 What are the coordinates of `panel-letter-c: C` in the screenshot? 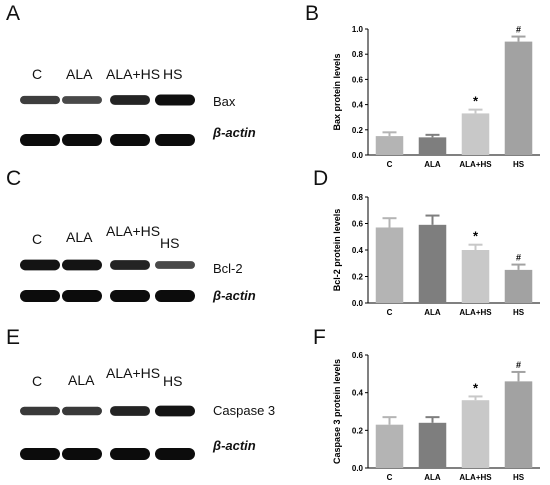 It's located at (14, 178).